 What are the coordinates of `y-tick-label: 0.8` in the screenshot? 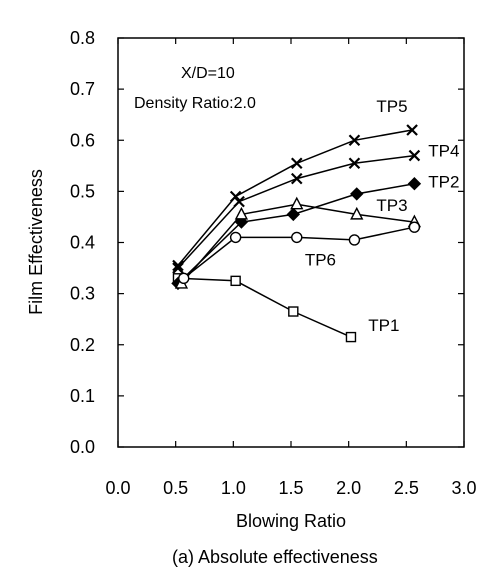 It's located at (82, 38).